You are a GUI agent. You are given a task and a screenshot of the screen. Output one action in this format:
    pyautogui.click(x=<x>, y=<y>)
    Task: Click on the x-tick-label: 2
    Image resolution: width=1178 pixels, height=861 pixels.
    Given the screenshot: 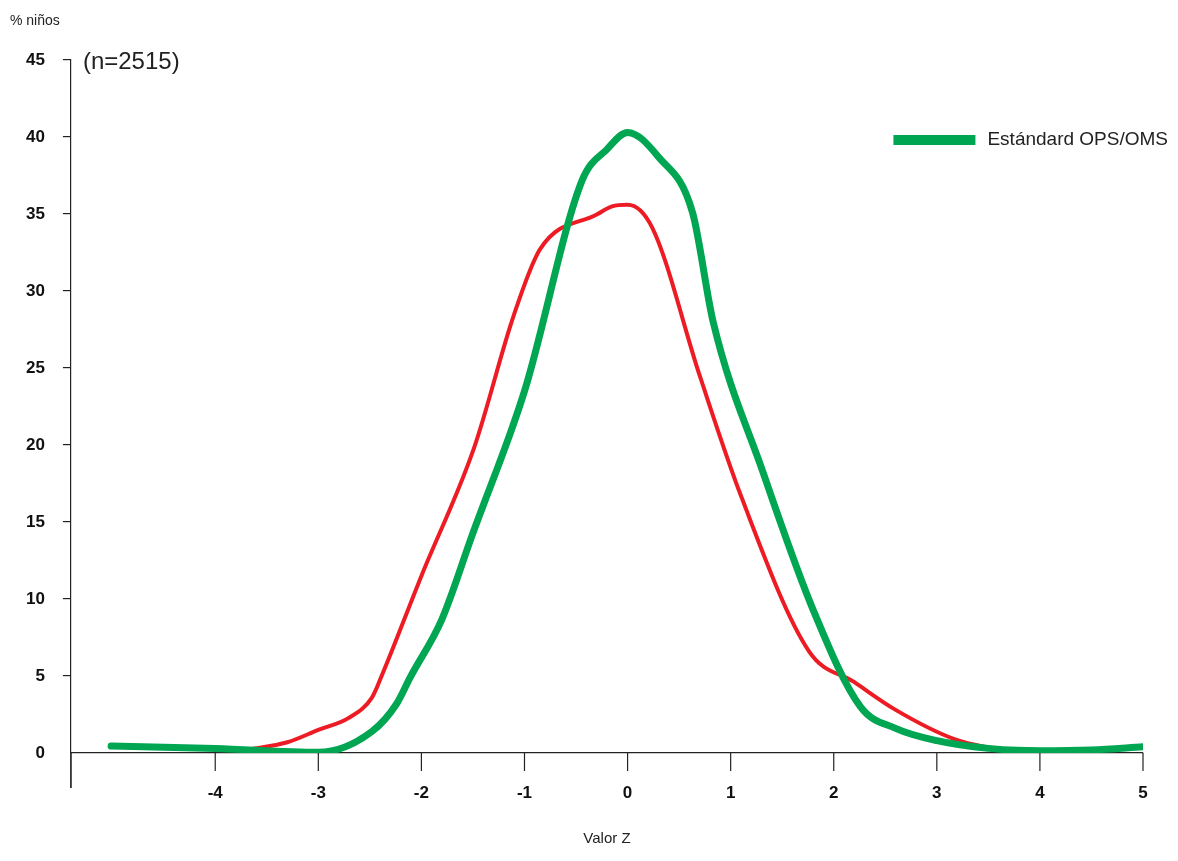 What is the action you would take?
    pyautogui.click(x=834, y=793)
    